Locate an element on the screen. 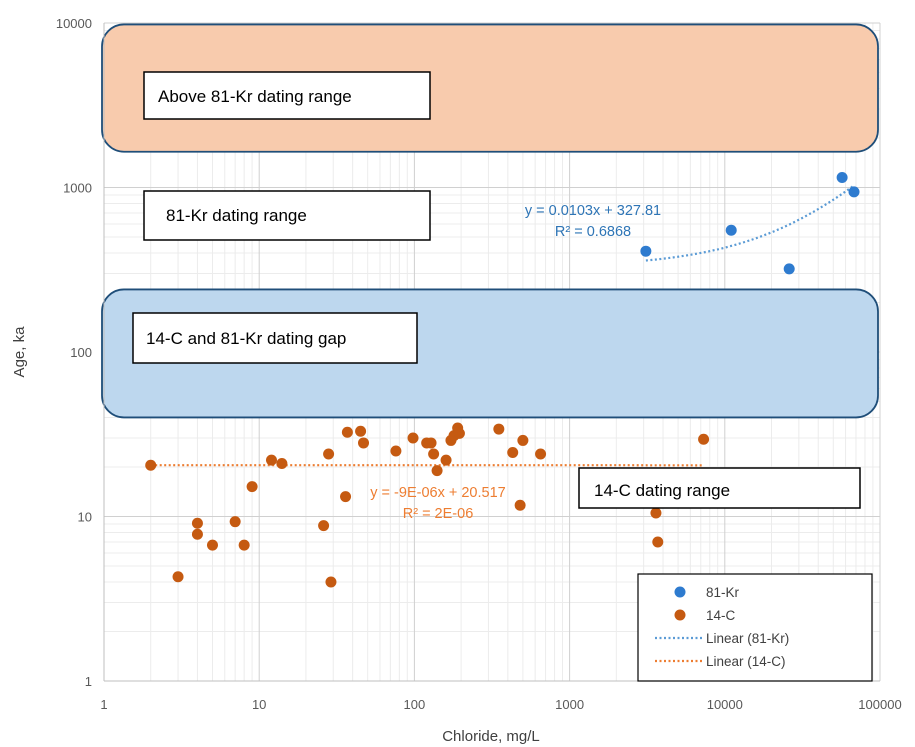 This screenshot has width=915, height=747. legend-label: Linear (81-Kr) is located at coordinates (747, 638).